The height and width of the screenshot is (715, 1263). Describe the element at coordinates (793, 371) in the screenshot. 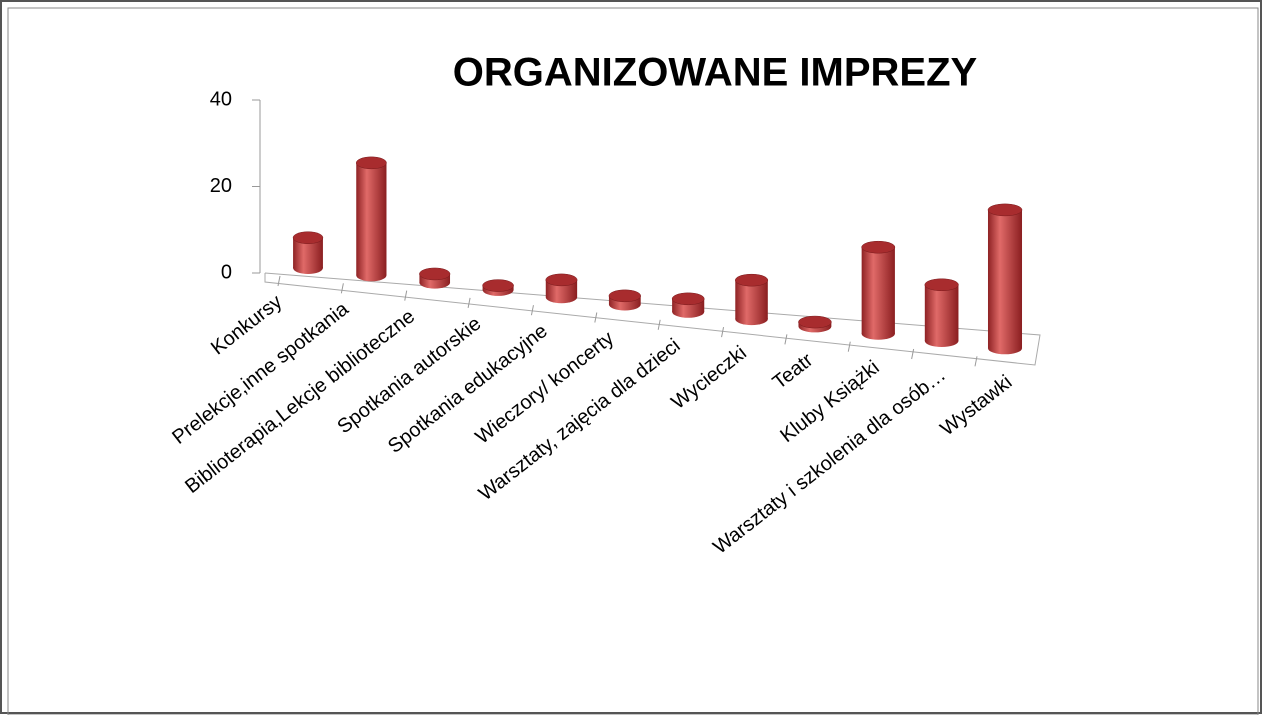

I see `x-tick-label: Teatr` at that location.